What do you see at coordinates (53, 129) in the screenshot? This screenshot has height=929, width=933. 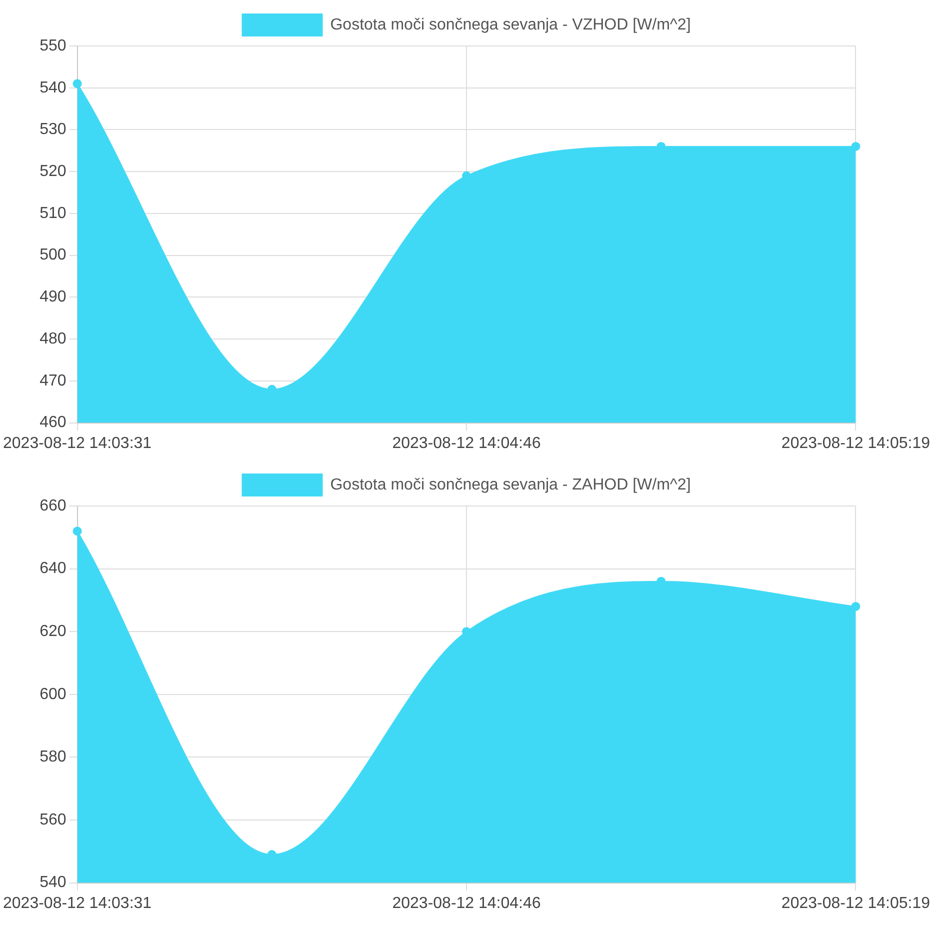 I see `y-tick-label: 530` at bounding box center [53, 129].